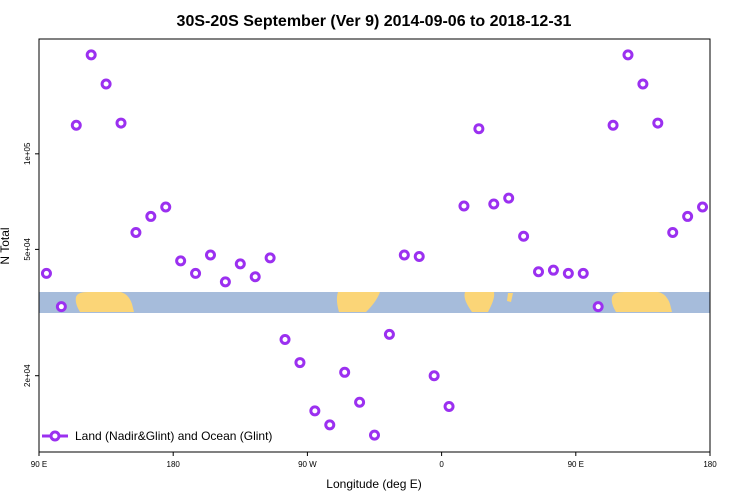 The height and width of the screenshot is (500, 750). Describe the element at coordinates (373, 484) in the screenshot. I see `x-axis-title: Longitude (deg E)` at that location.